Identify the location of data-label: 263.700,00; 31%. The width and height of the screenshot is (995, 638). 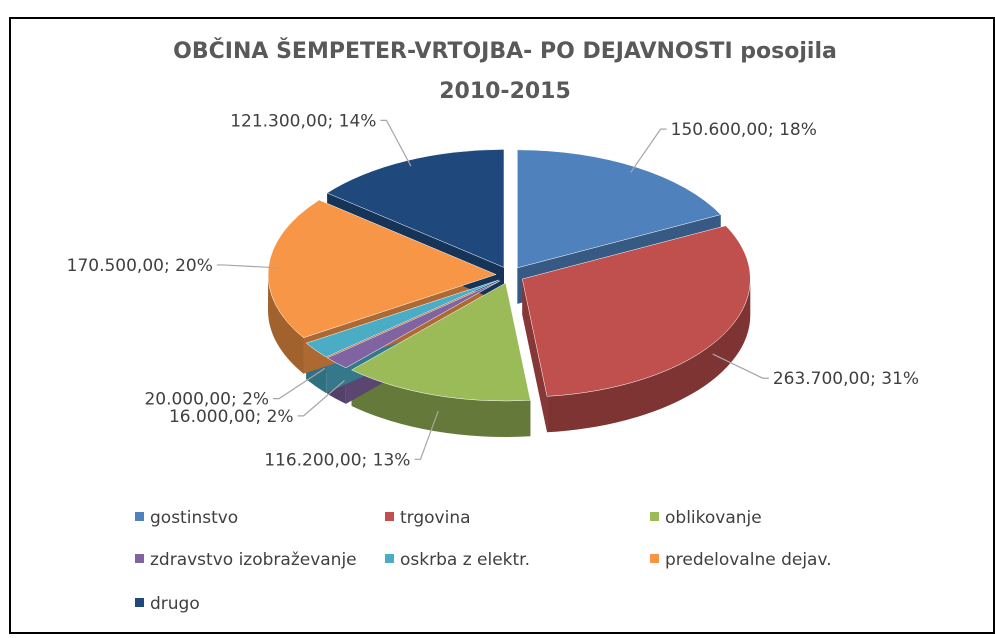
(846, 379).